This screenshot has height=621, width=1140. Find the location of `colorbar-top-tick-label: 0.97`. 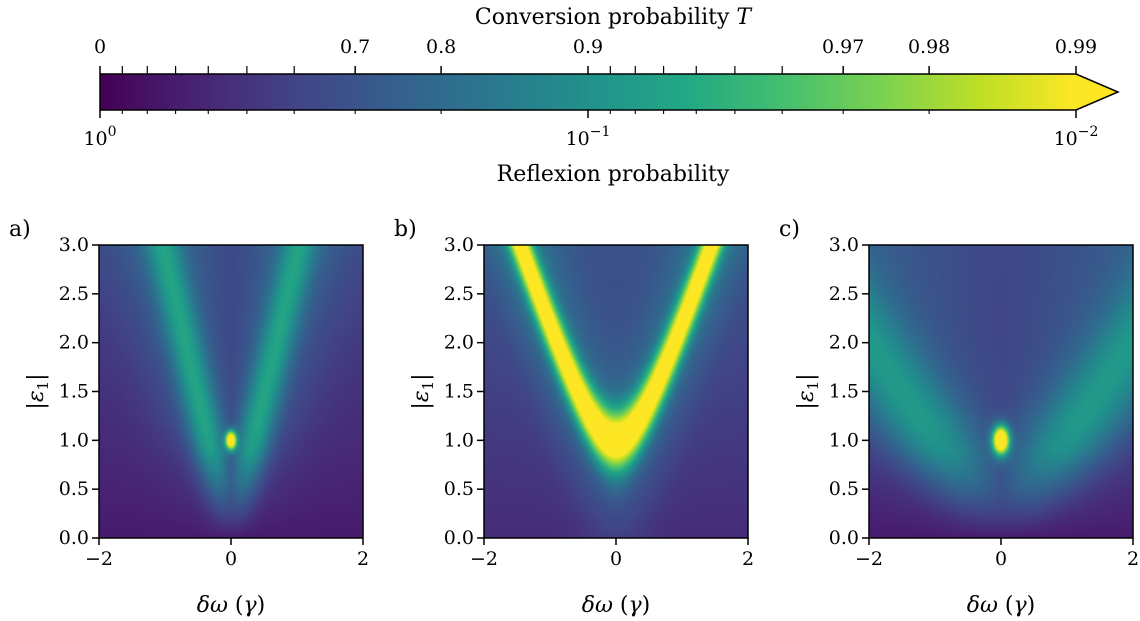

colorbar-top-tick-label: 0.97 is located at coordinates (843, 47).